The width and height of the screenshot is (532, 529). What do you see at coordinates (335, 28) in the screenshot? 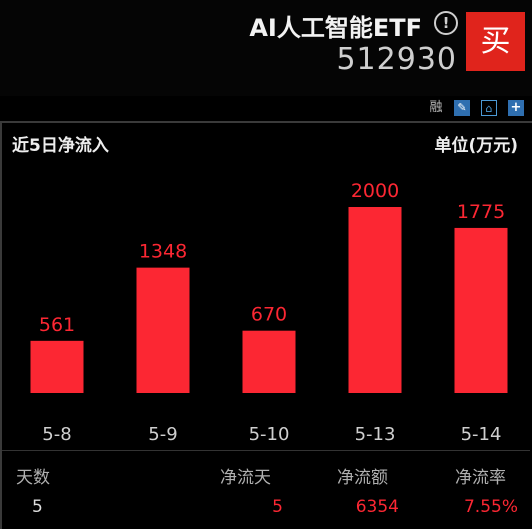
I see `fund-name: AI人工智能ETF` at bounding box center [335, 28].